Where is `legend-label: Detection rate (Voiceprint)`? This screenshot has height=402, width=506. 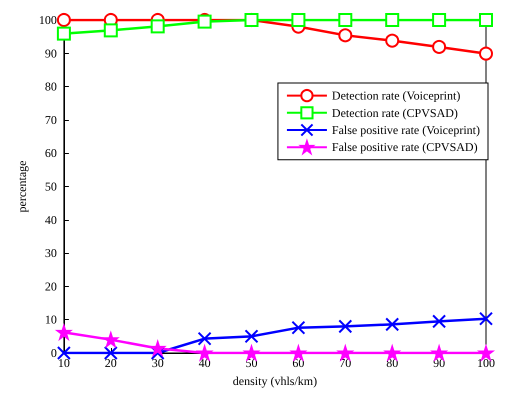 legend-label: Detection rate (Voiceprint) is located at coordinates (396, 95).